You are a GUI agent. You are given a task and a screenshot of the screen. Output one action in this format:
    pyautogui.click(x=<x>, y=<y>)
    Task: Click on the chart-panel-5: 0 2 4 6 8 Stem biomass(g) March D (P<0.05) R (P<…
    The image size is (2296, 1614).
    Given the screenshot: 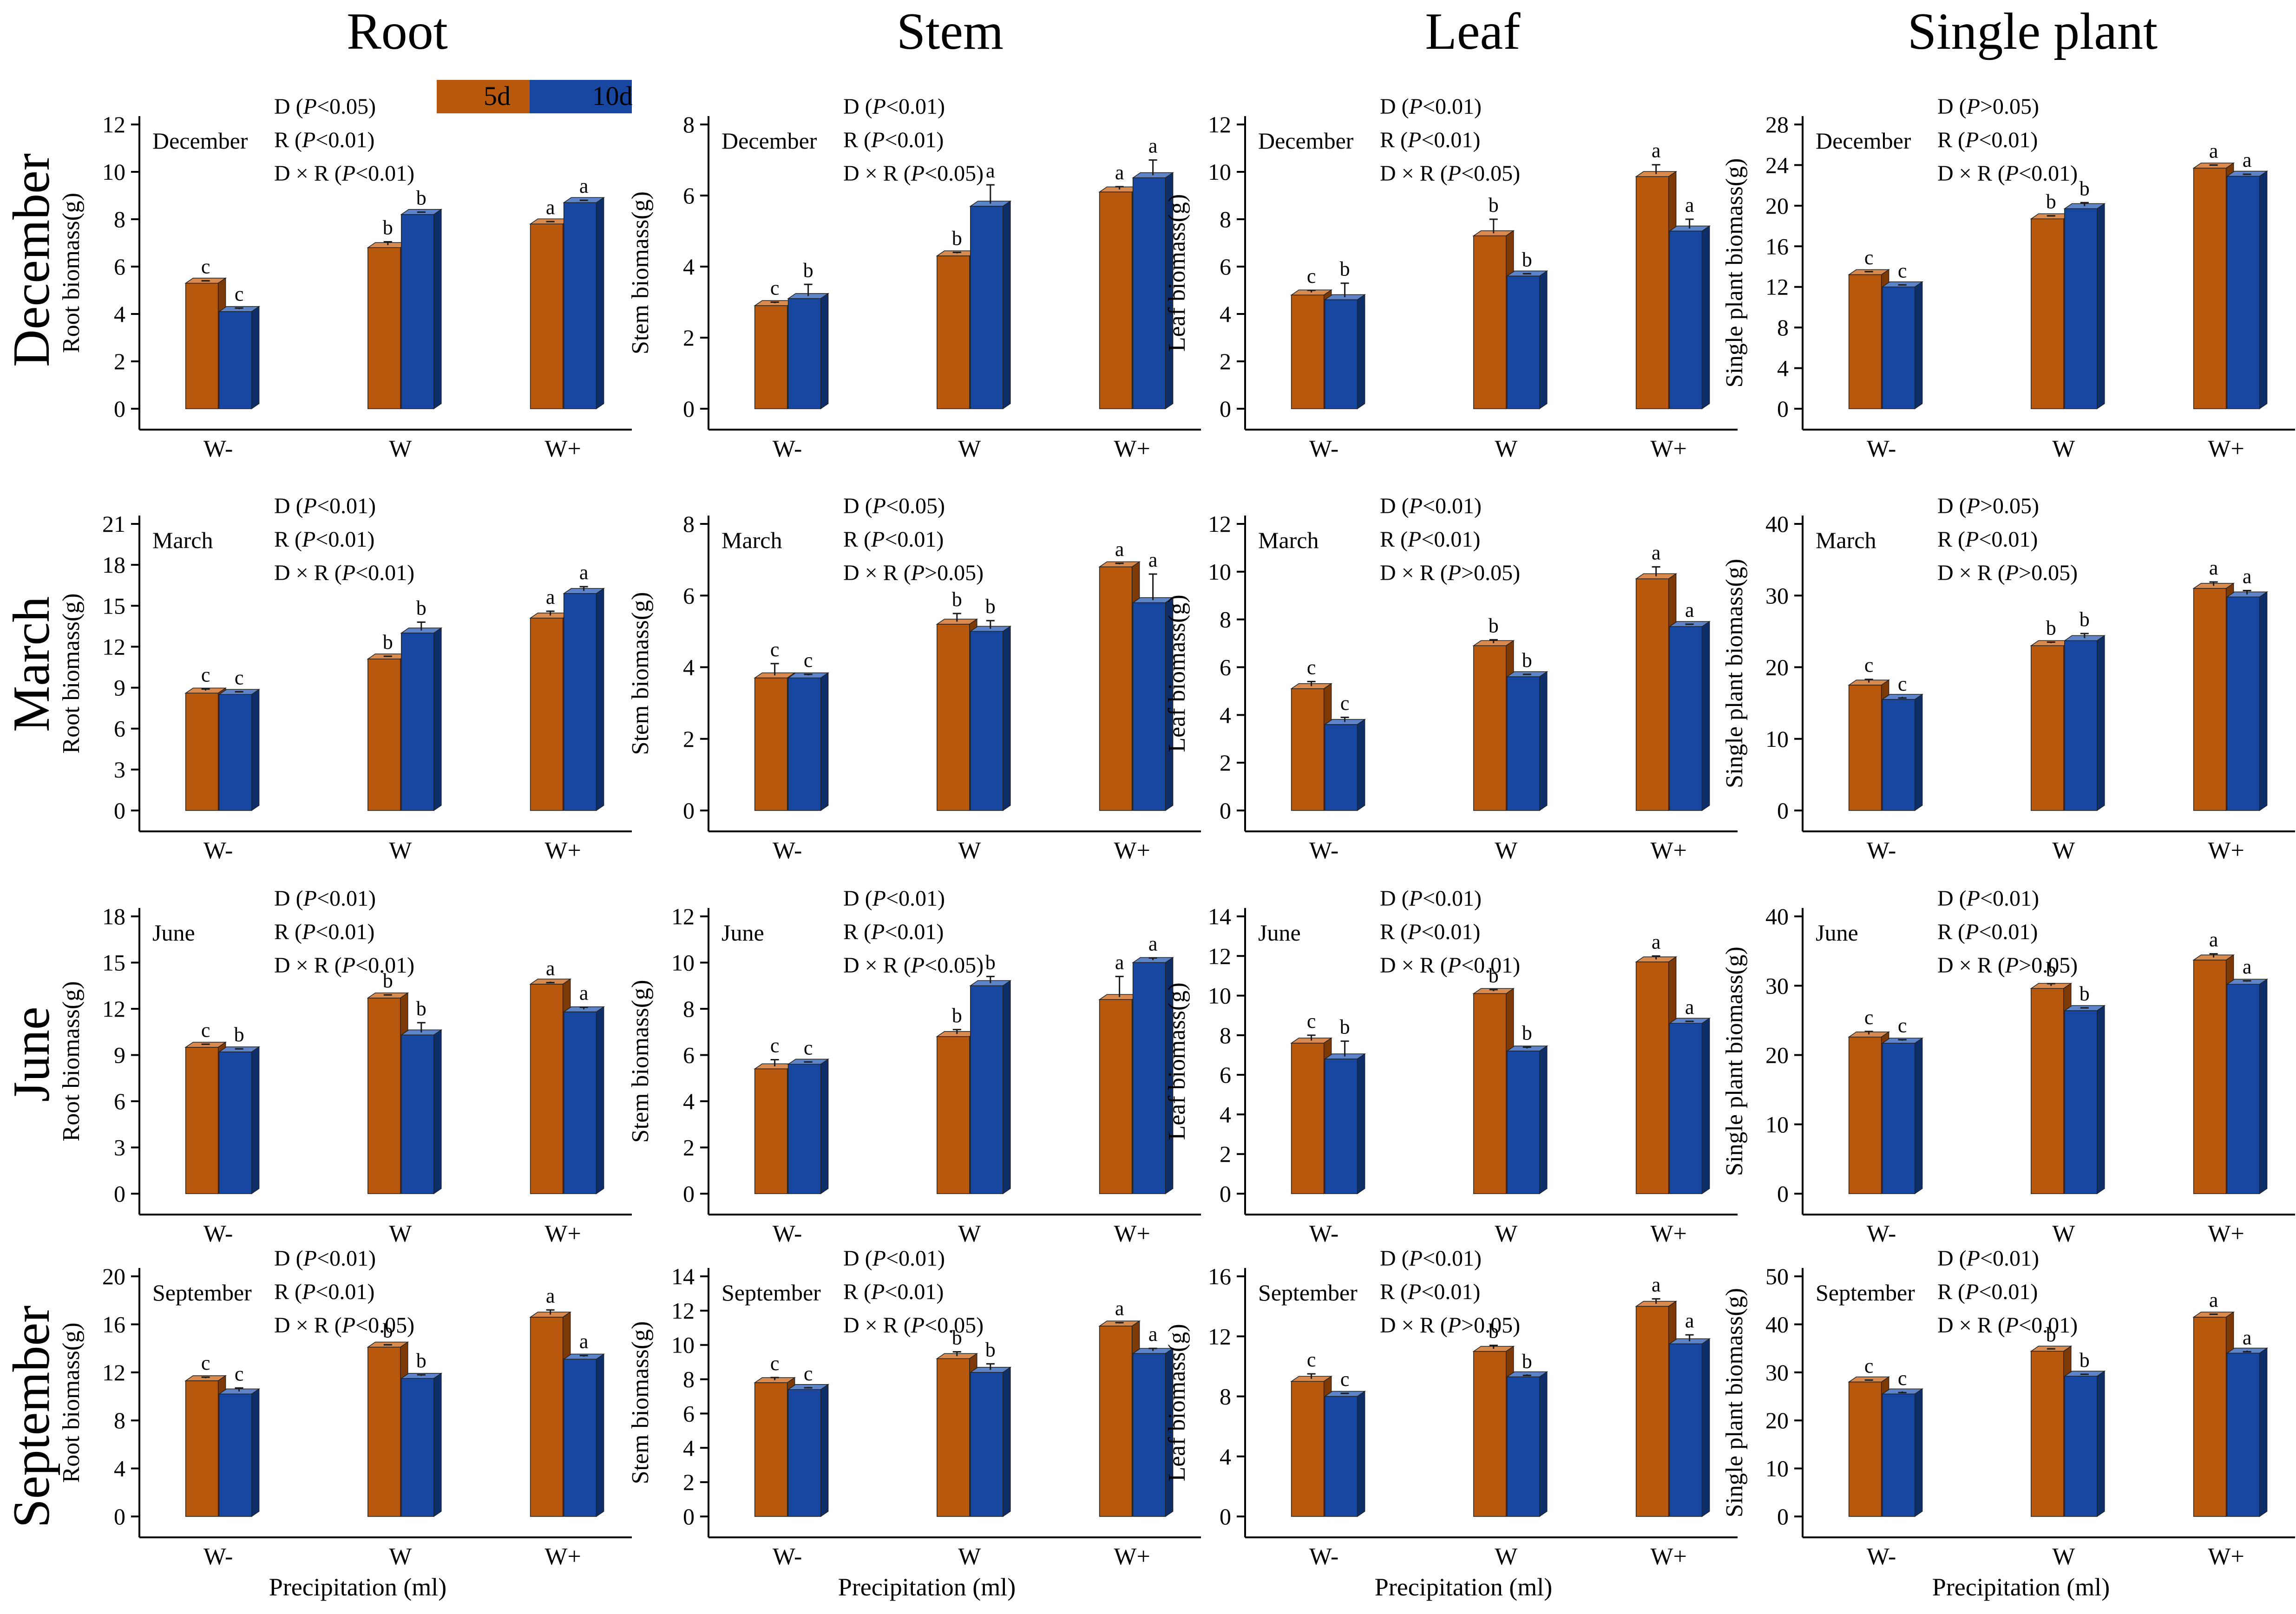 What is the action you would take?
    pyautogui.click(x=914, y=679)
    